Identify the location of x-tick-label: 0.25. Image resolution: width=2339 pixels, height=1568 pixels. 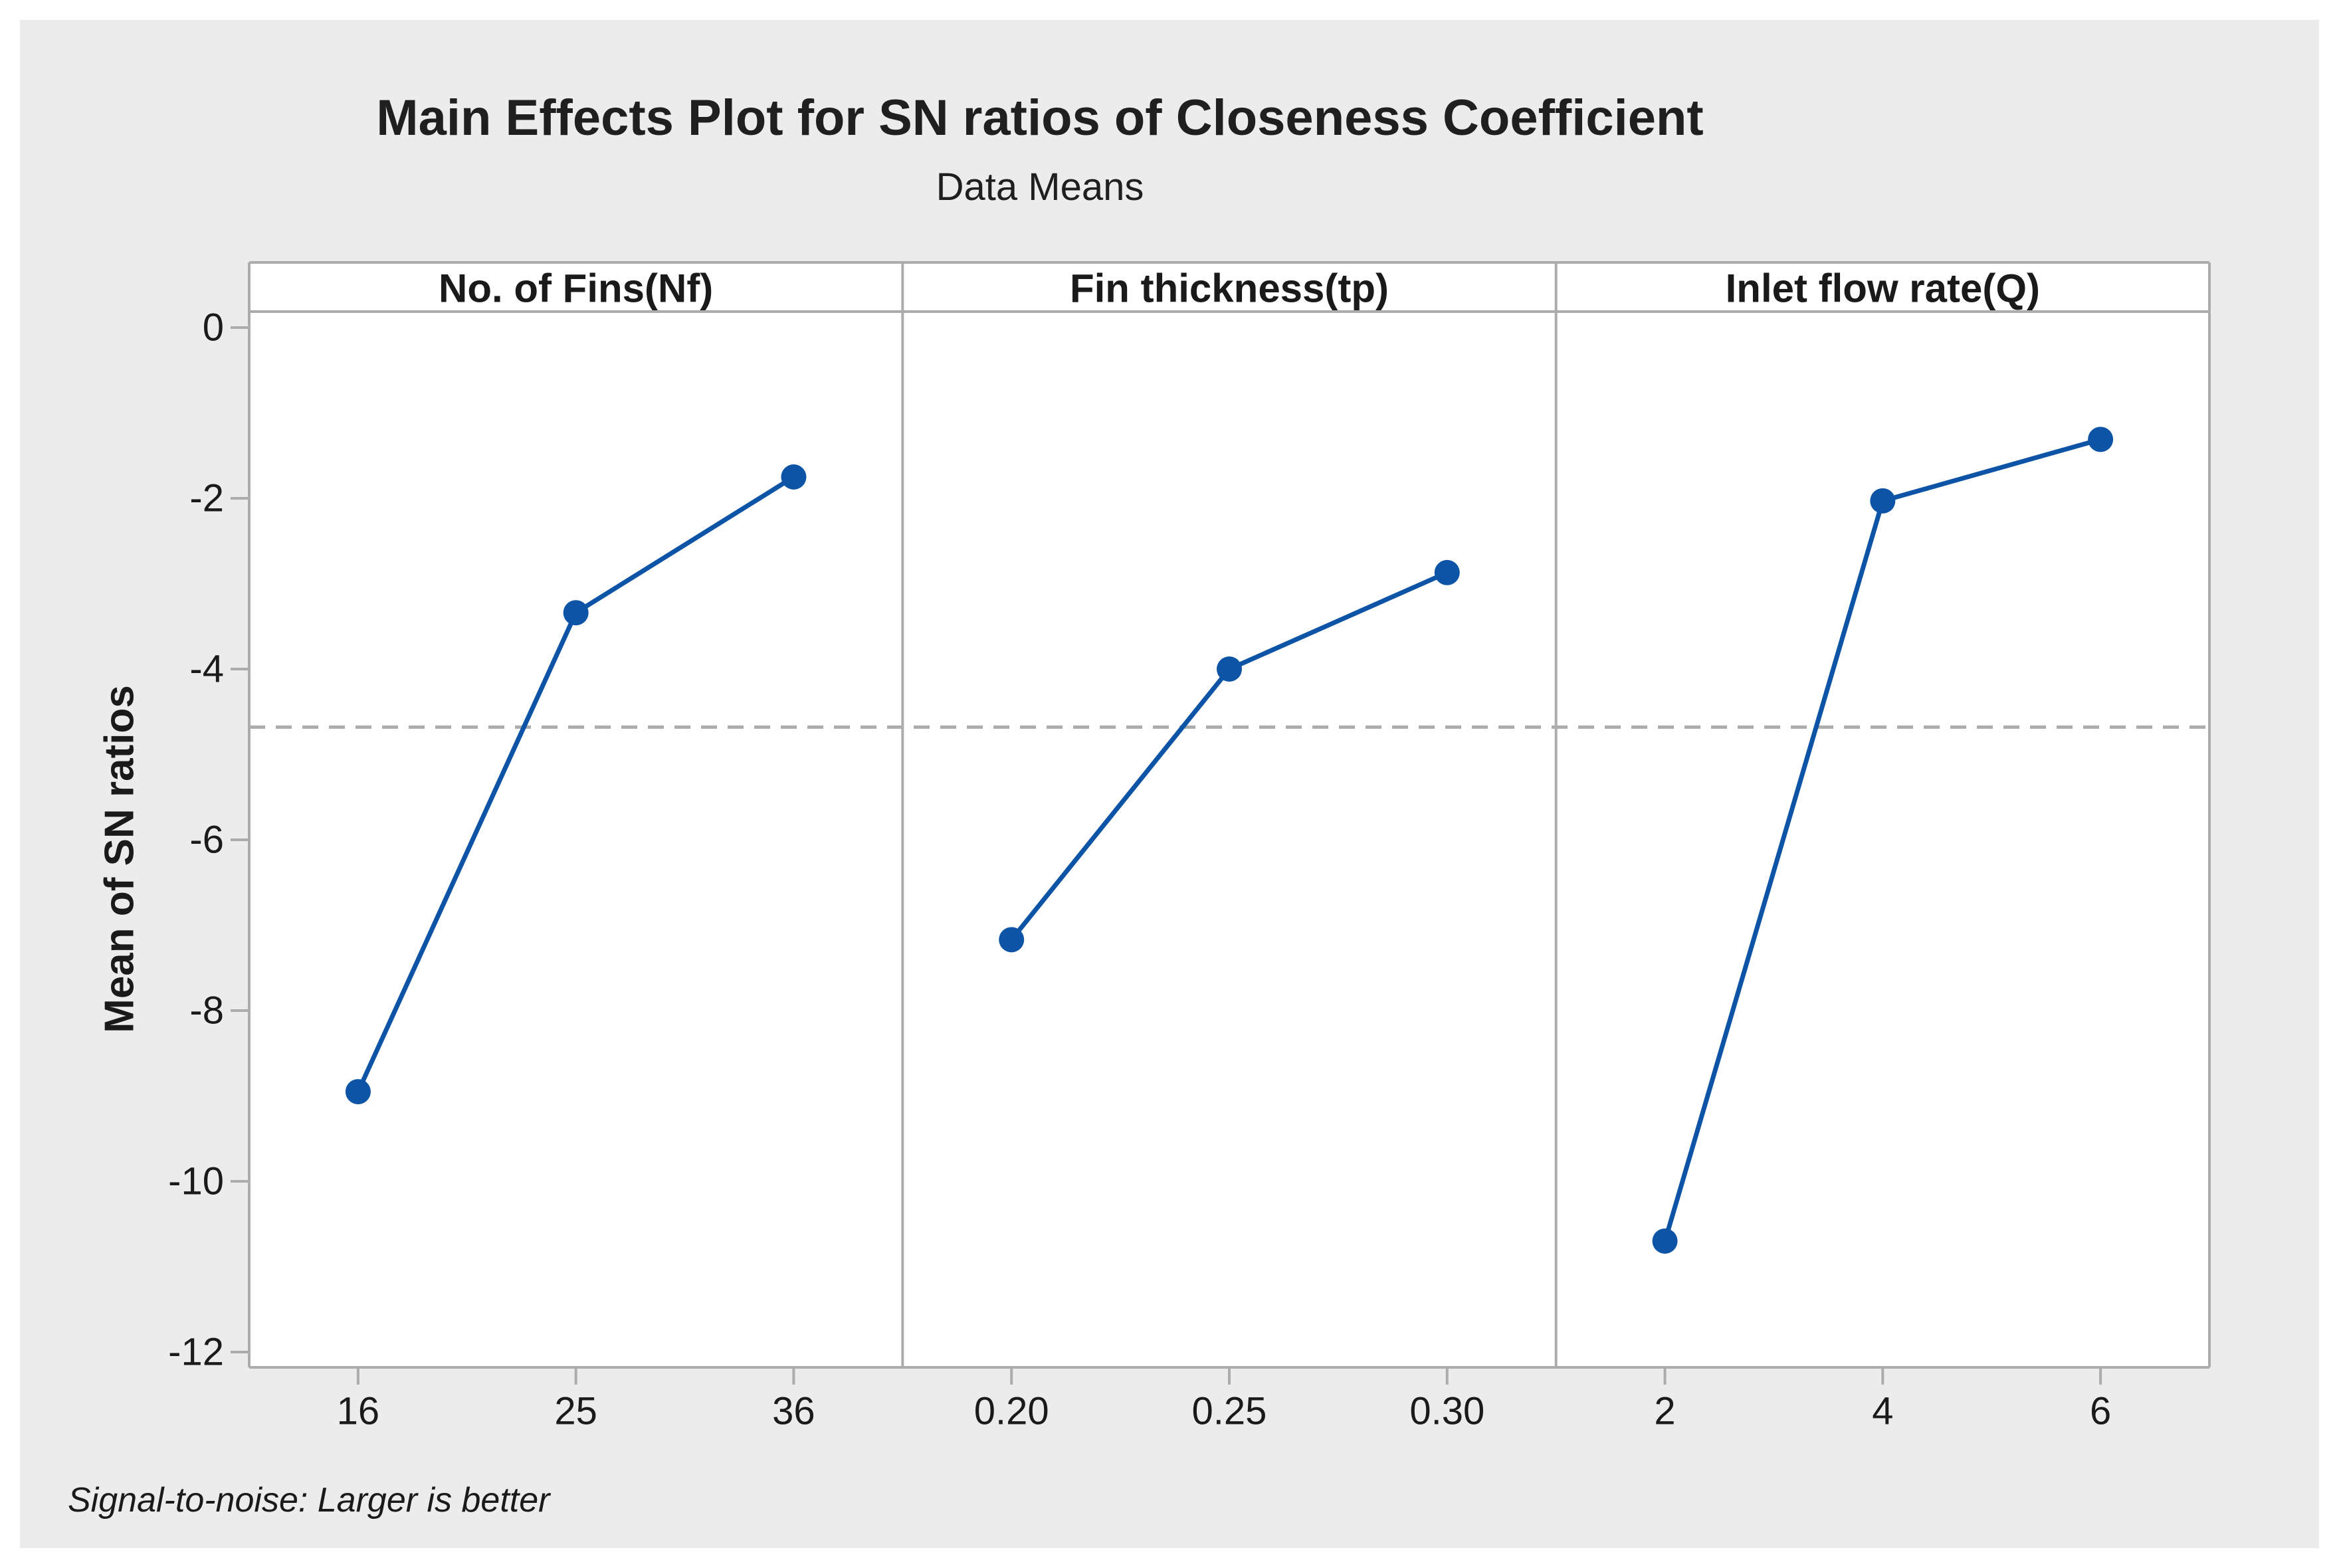
(1229, 1411).